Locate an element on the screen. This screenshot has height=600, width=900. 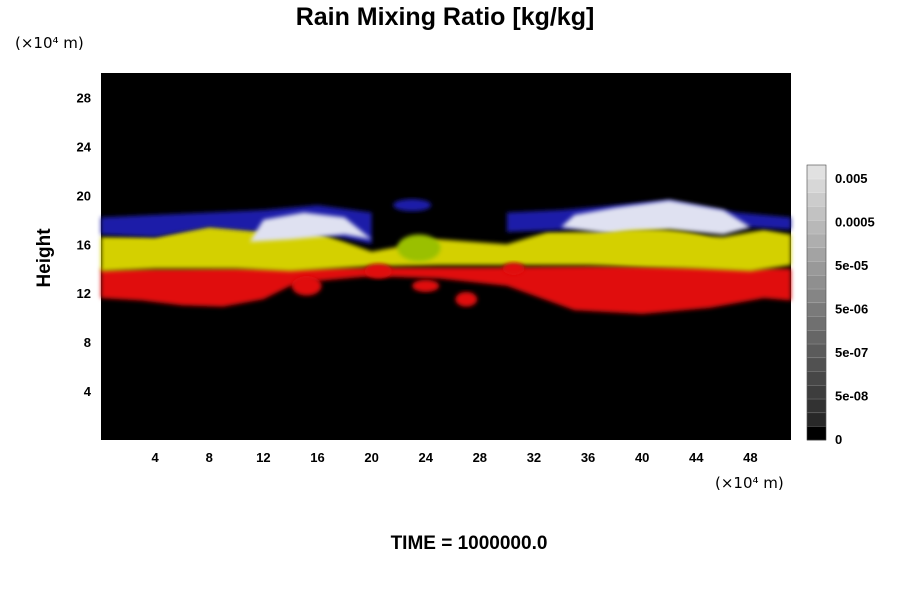
y-axis-label: Height is located at coordinates (44, 258).